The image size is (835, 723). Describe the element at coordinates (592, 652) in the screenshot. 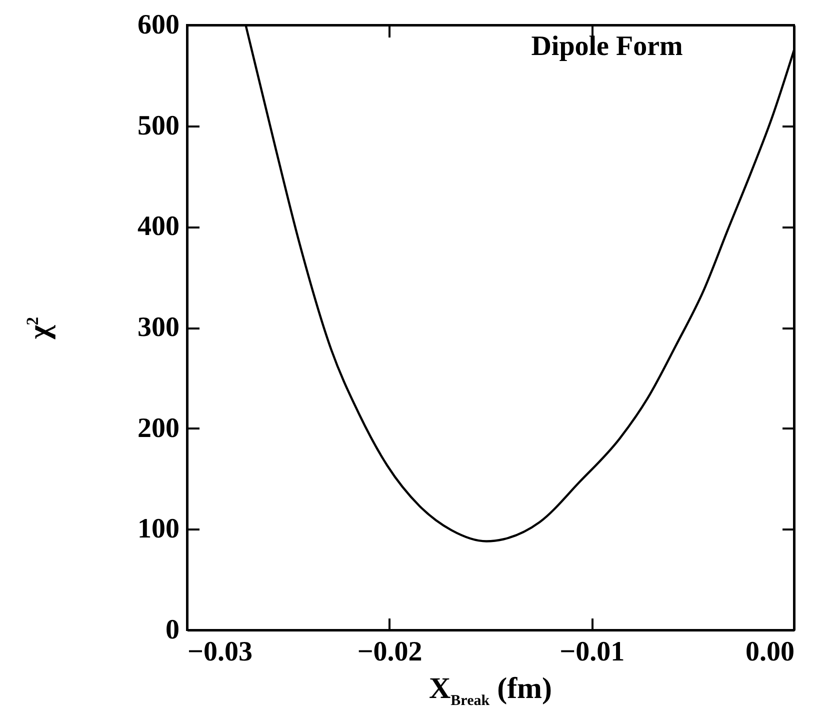

I see `x-tick-label: −0.01` at that location.